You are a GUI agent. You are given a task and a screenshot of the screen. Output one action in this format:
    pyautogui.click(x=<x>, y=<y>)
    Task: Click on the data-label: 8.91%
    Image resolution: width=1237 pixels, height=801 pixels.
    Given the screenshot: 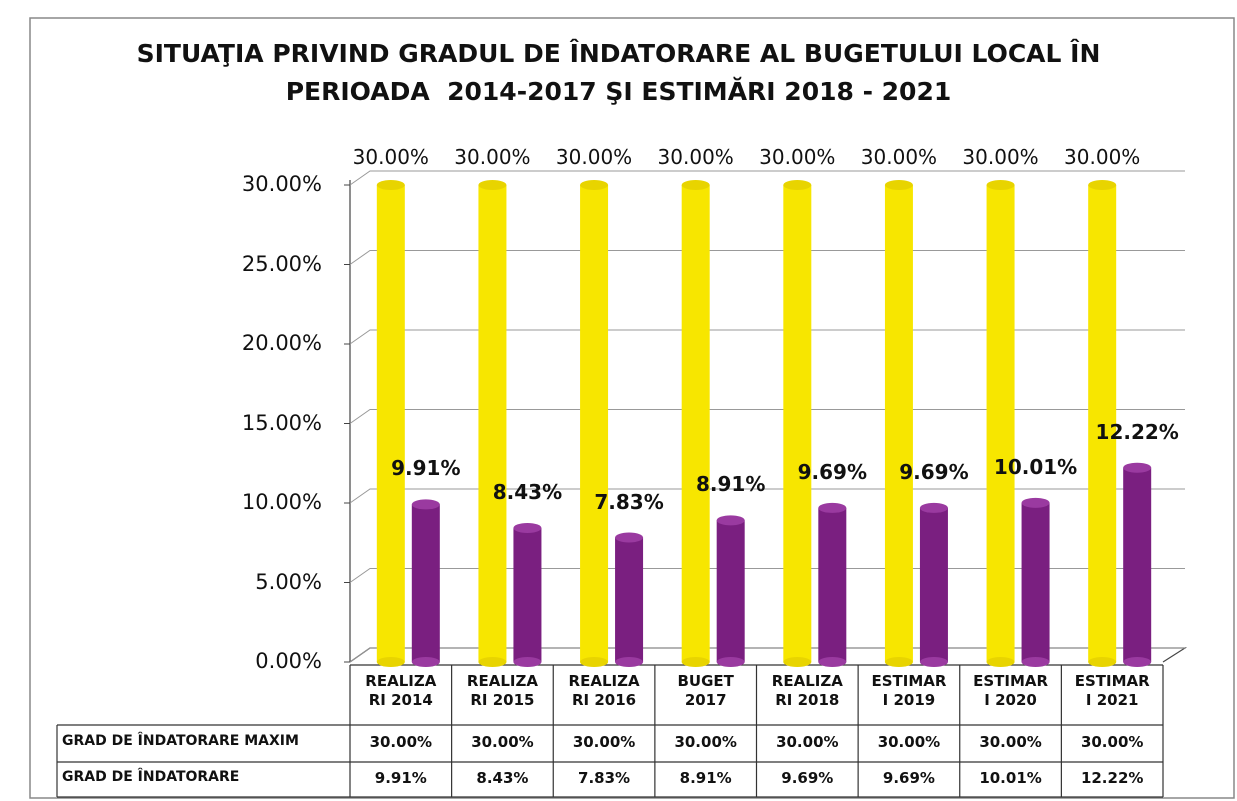 What is the action you would take?
    pyautogui.click(x=730, y=484)
    